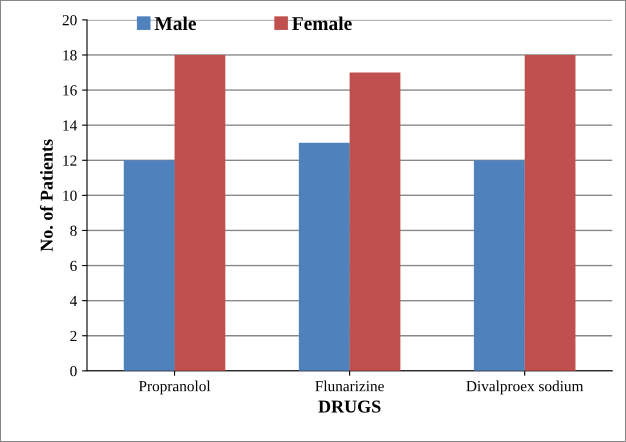  Describe the element at coordinates (70, 125) in the screenshot. I see `y-tick-label: 14` at that location.